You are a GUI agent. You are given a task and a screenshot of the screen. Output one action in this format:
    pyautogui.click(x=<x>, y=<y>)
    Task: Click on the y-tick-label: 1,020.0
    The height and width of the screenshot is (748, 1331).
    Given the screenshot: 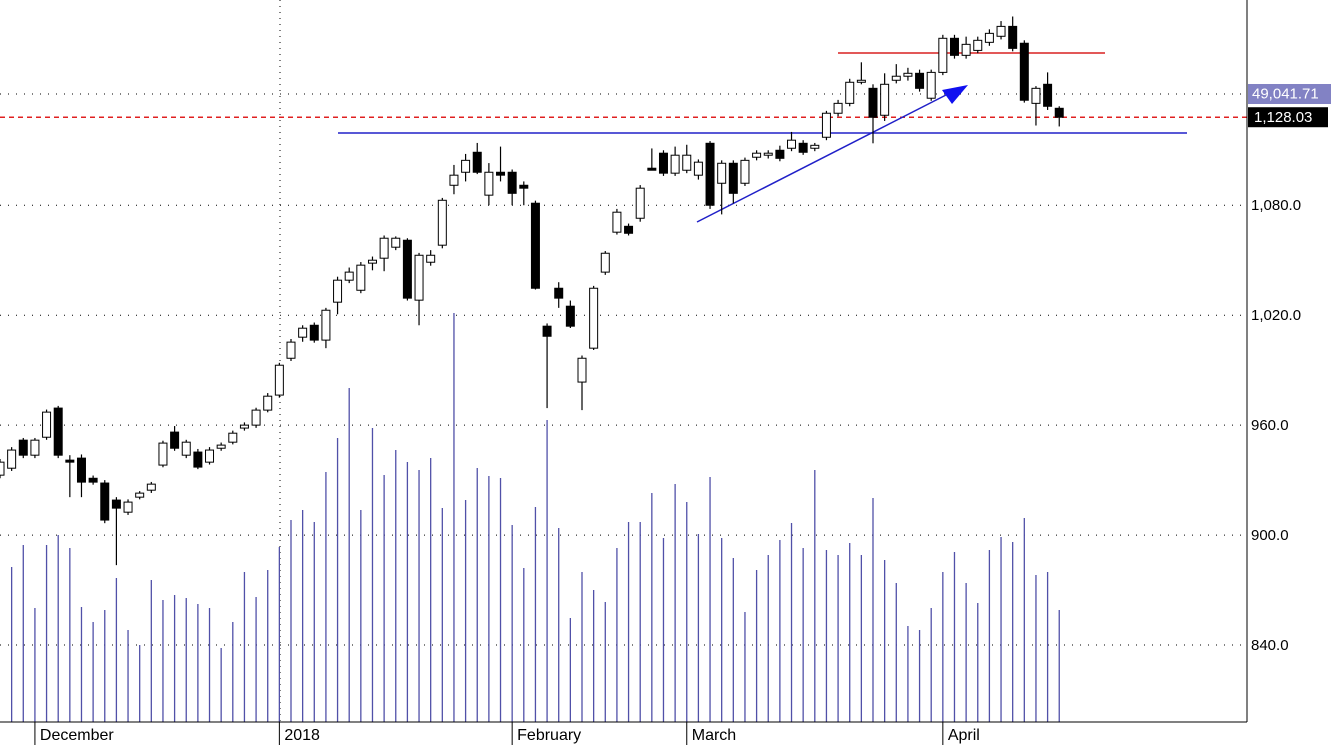 What is the action you would take?
    pyautogui.click(x=1276, y=315)
    